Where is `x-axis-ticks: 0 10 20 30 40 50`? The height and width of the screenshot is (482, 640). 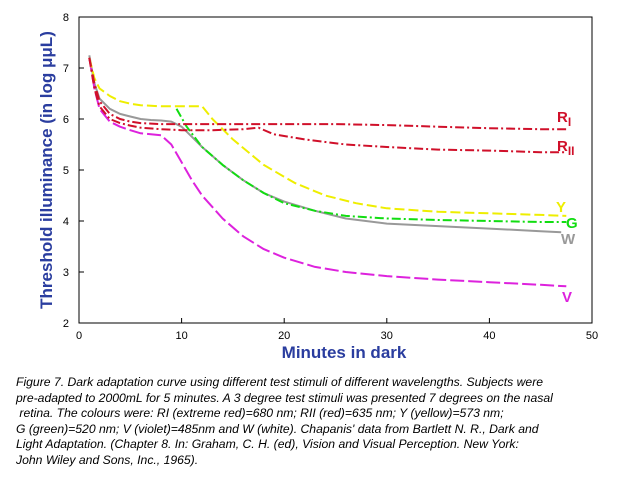
x-axis-ticks: 0 10 20 30 40 50 is located at coordinates (337, 330).